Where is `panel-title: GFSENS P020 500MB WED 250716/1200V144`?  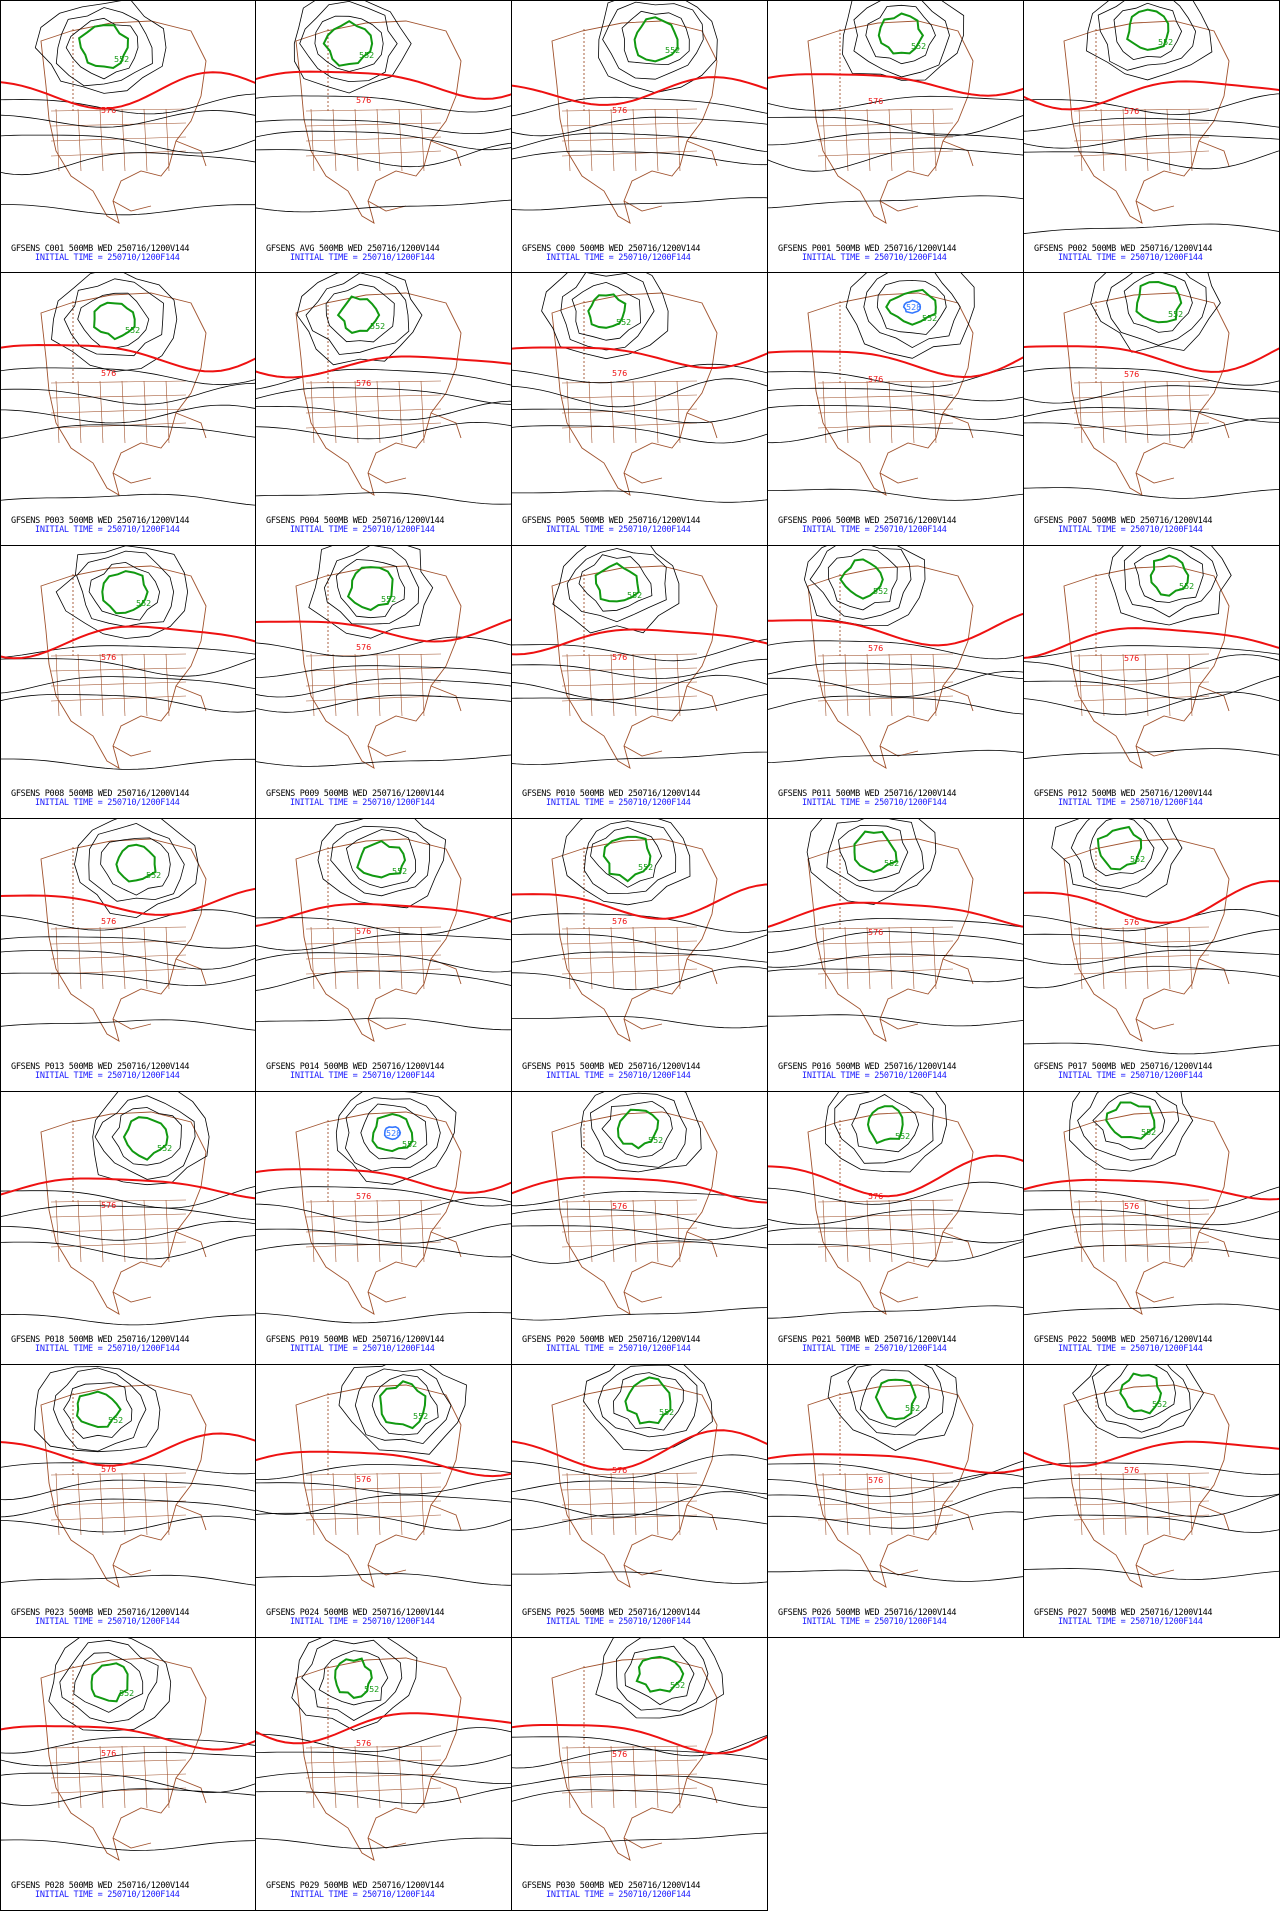
panel-title: GFSENS P020 500MB WED 250716/1200V144 is located at coordinates (611, 1340).